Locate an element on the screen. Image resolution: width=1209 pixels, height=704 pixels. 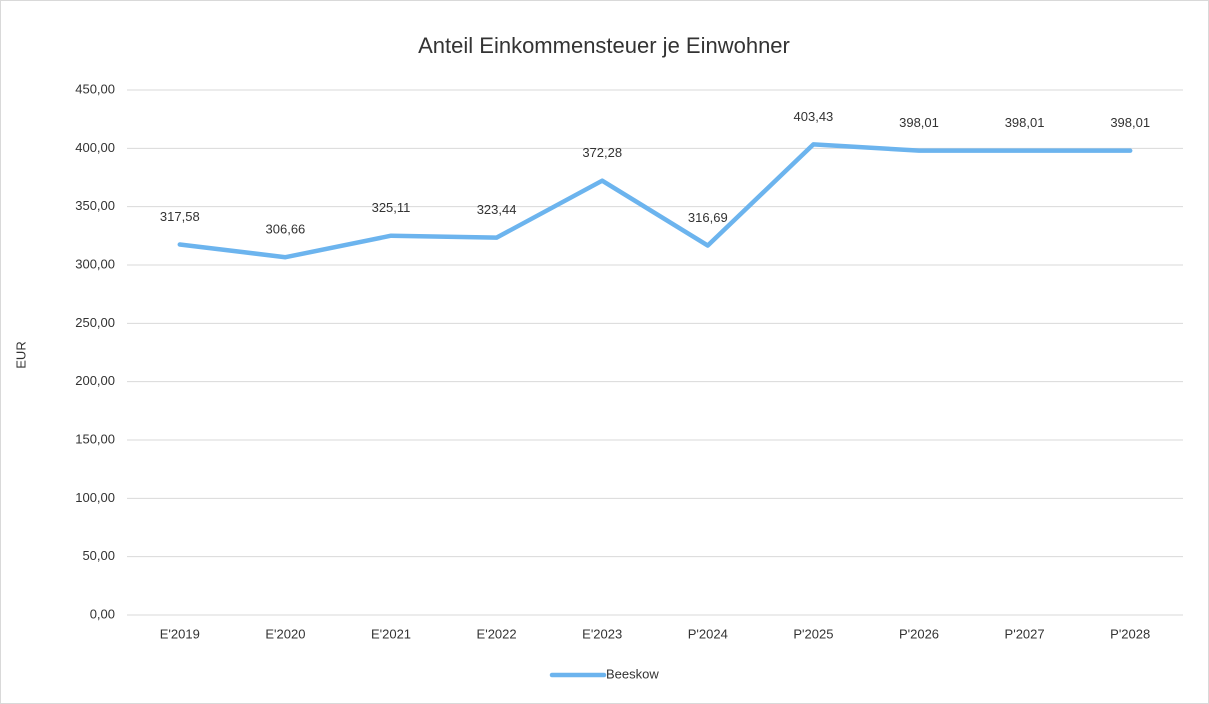
y-tick-label: 50,00 is located at coordinates (98, 555).